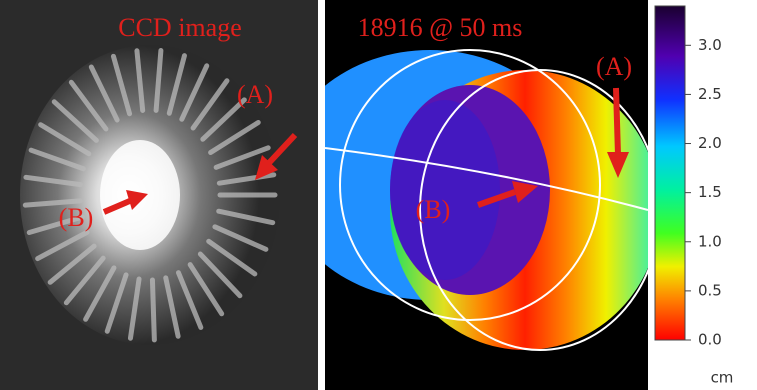  I want to click on tick-label: 3.0, so click(710, 45).